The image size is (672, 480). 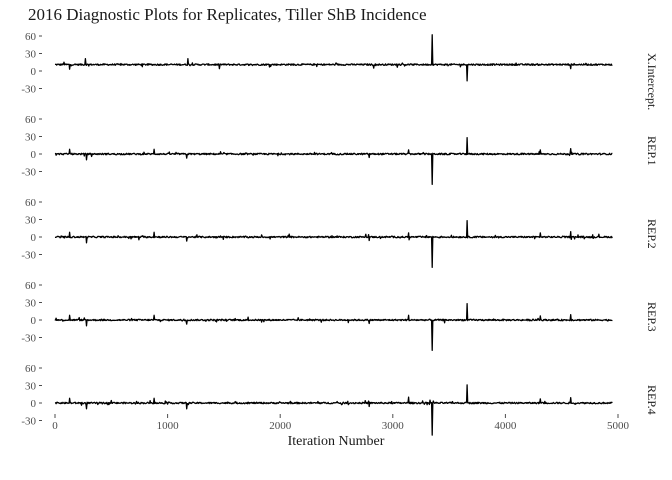 What do you see at coordinates (652, 234) in the screenshot?
I see `facet-strip-label: REP.2` at bounding box center [652, 234].